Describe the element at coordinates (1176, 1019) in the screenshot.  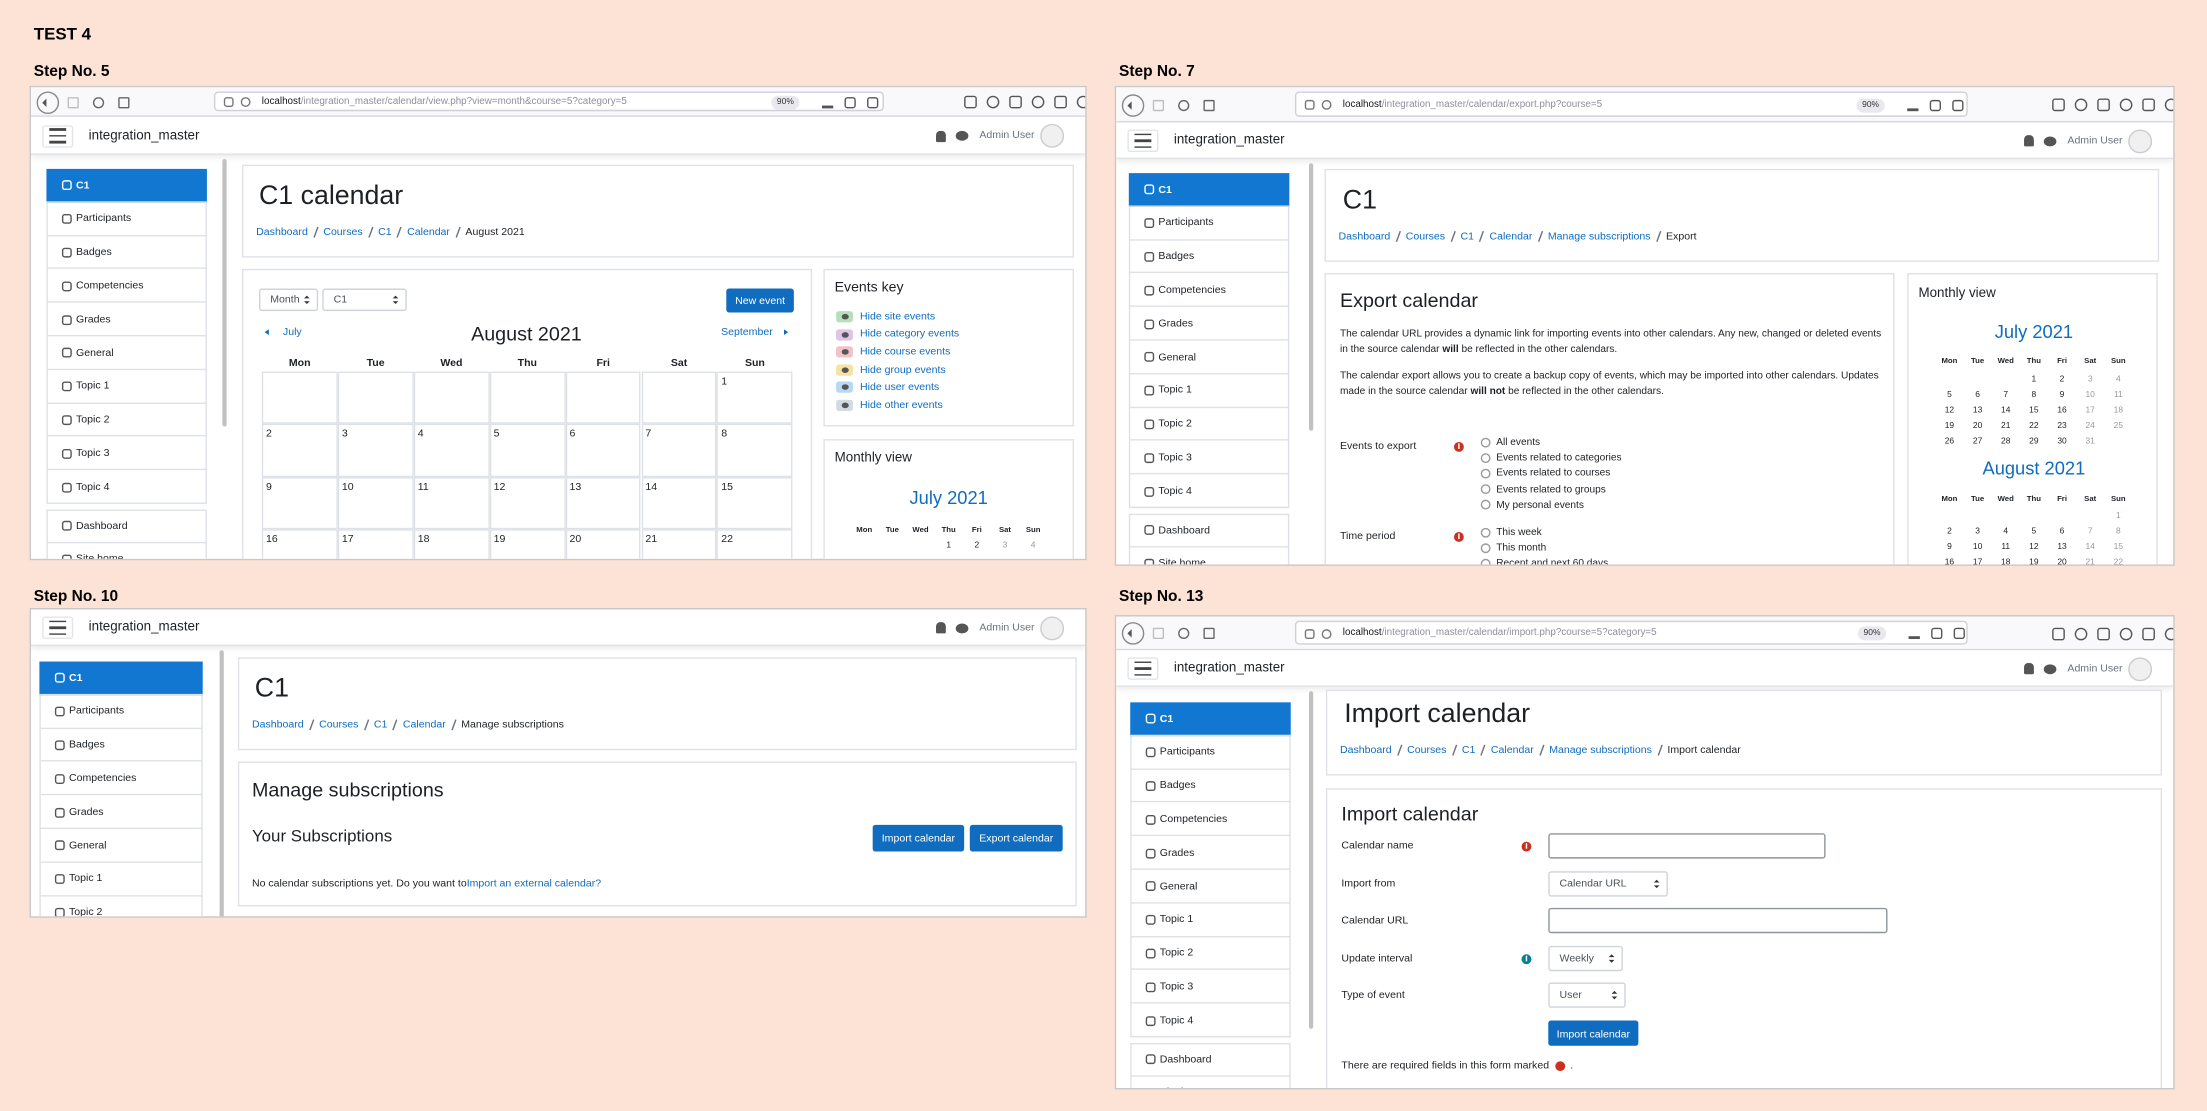
I see `nav-label: Topic 4` at that location.